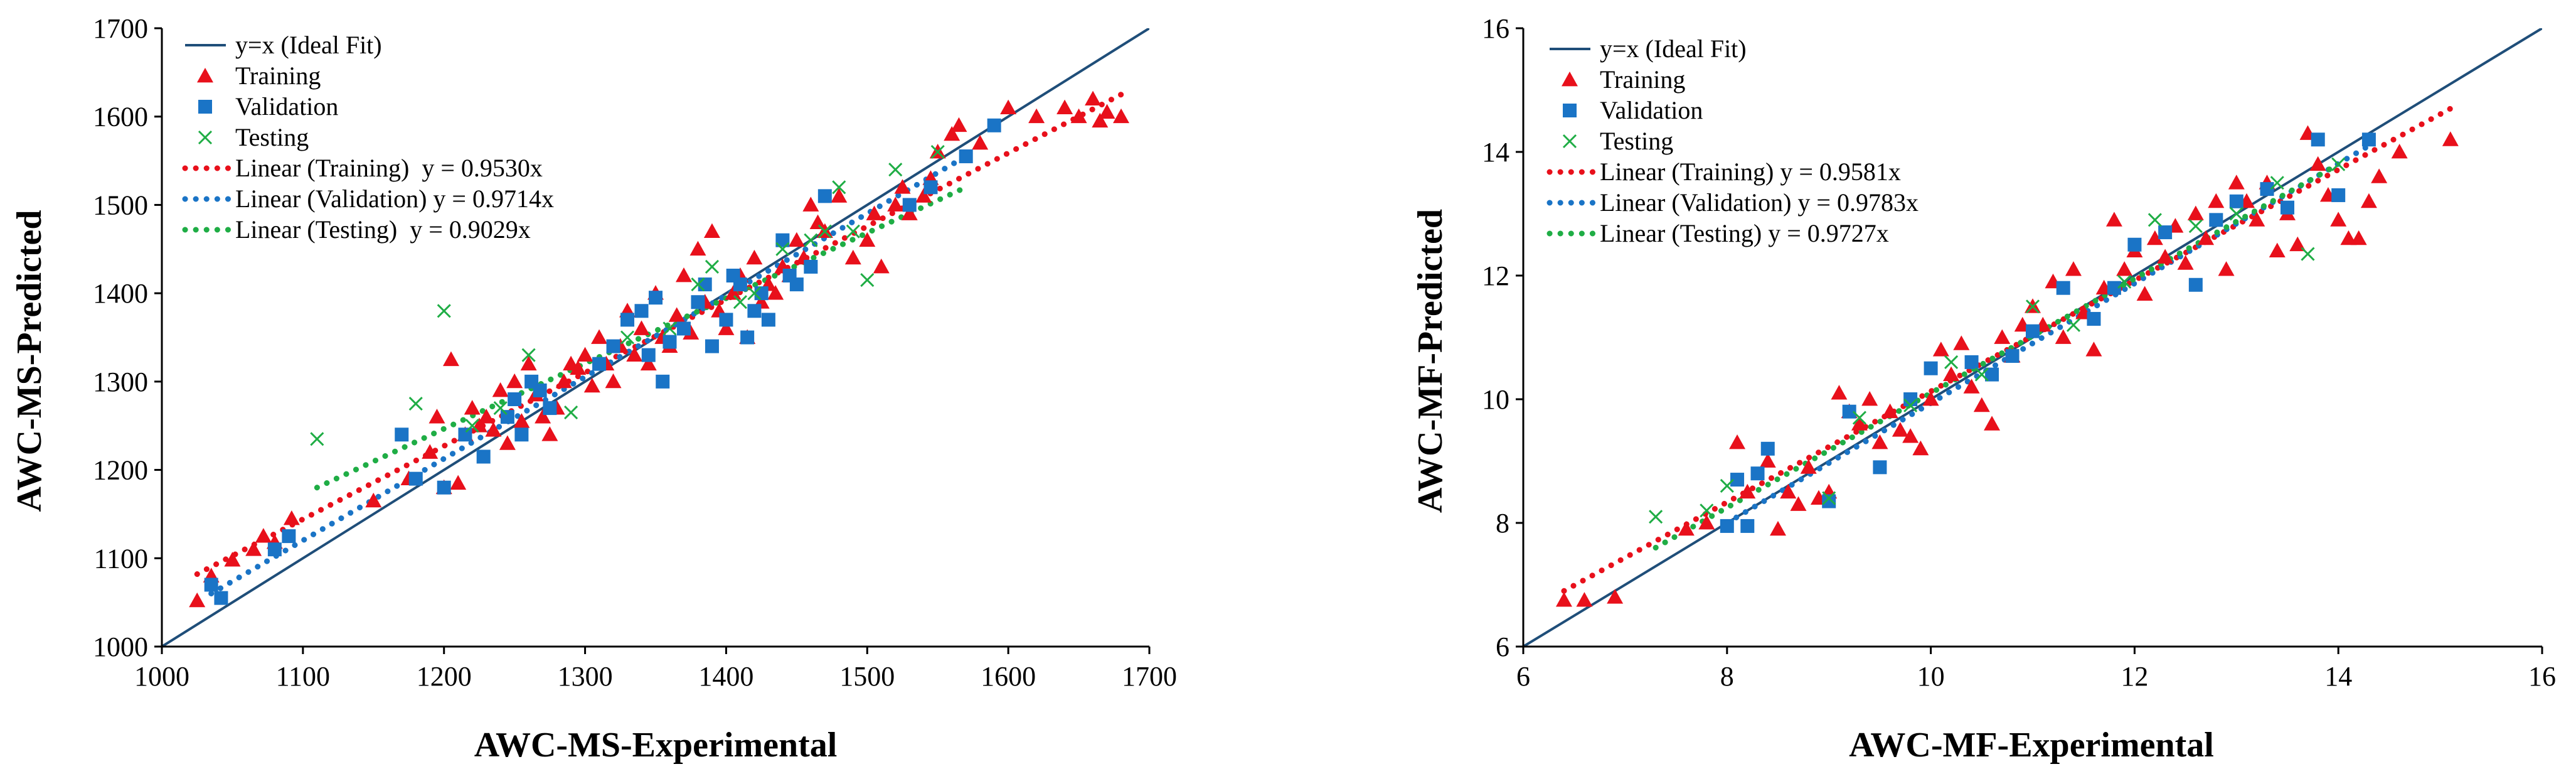  What do you see at coordinates (1760, 202) in the screenshot?
I see `chart-mf-legend-label: Linear (Validation) y = 0.9783x` at bounding box center [1760, 202].